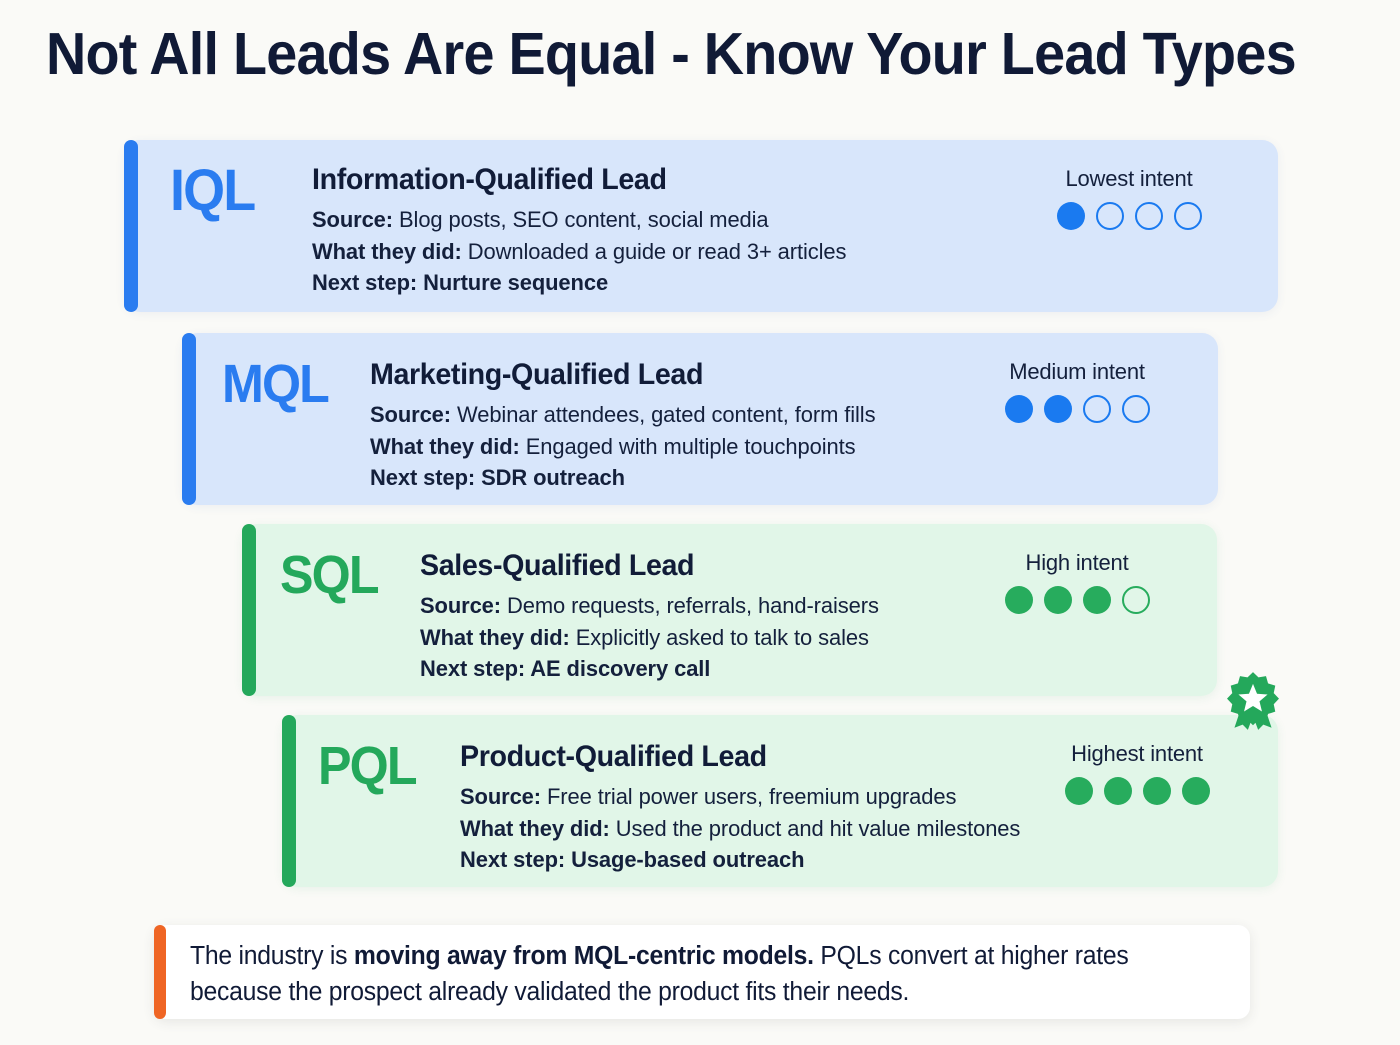  What do you see at coordinates (690, 606) in the screenshot?
I see `source-value: Demo requests, referrals, hand-raisers` at bounding box center [690, 606].